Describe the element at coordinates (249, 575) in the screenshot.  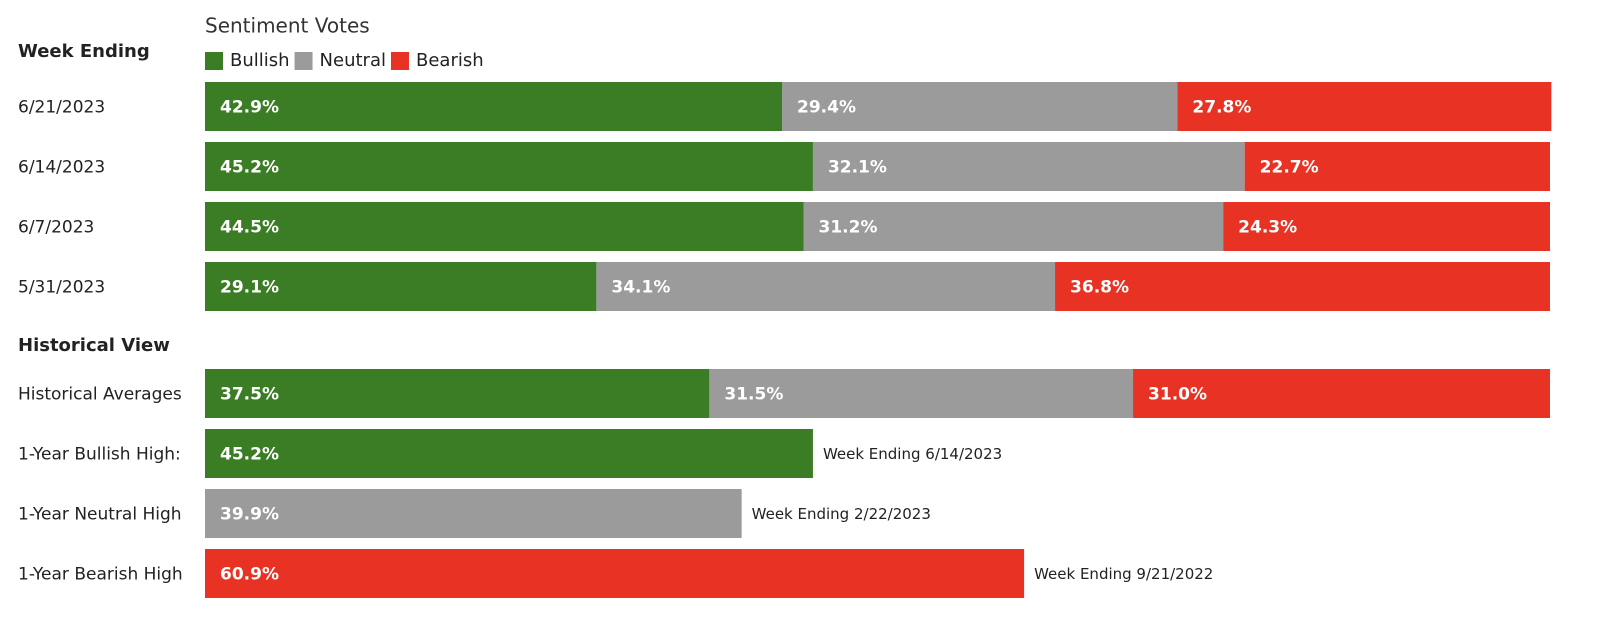
I see `value-label: 60.9%` at that location.